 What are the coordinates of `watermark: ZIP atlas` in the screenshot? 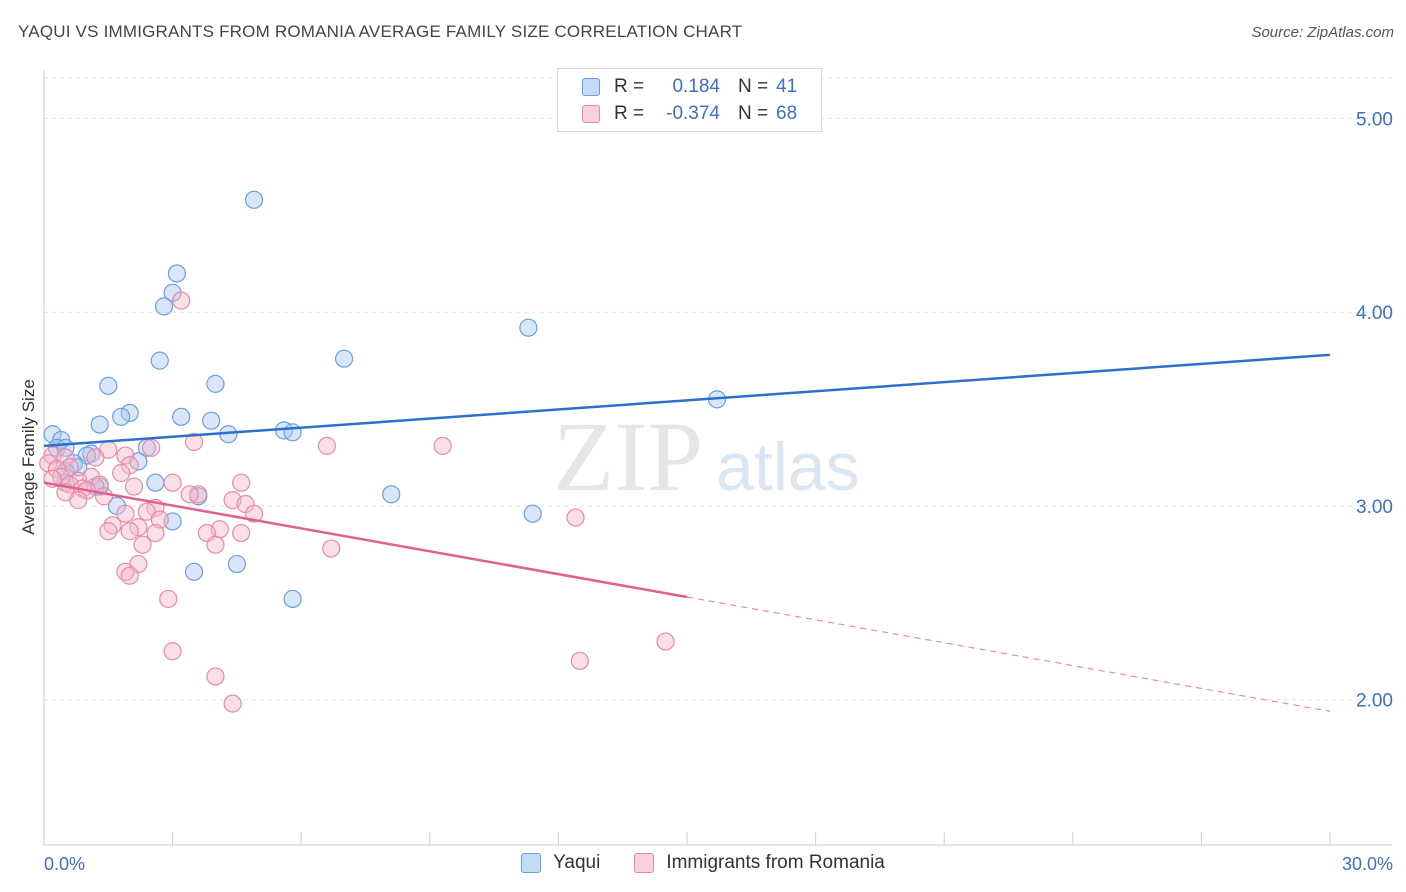 It's located at (706, 456).